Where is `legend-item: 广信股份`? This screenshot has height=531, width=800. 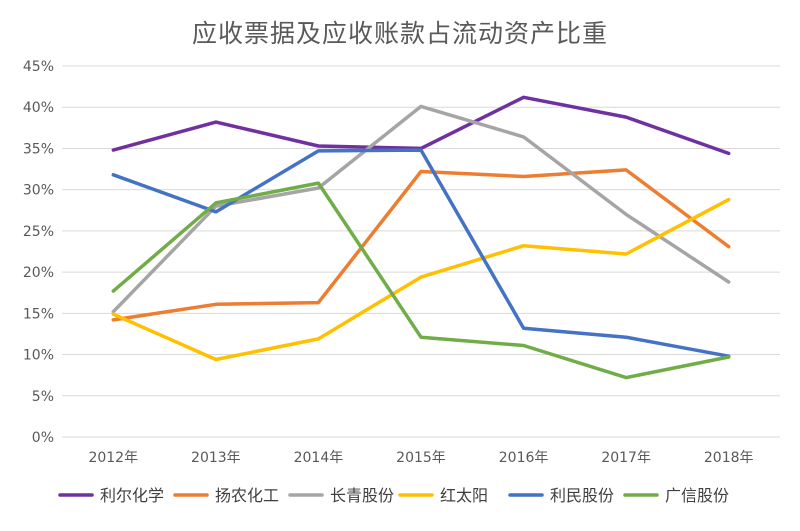 legend-item: 广信股份 is located at coordinates (676, 495).